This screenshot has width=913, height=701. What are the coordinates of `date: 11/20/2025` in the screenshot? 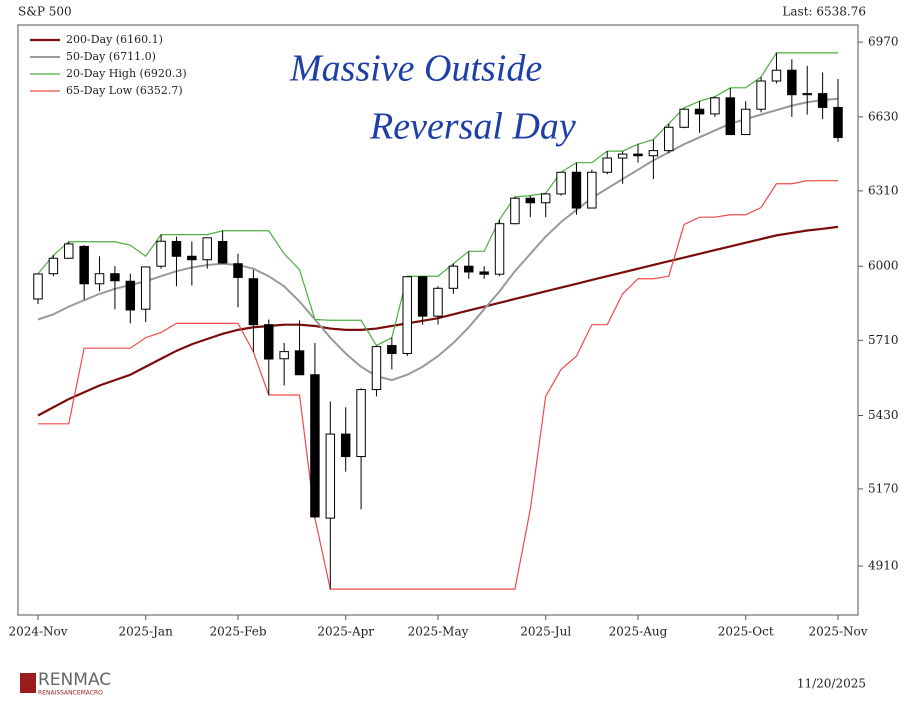 It's located at (831, 684).